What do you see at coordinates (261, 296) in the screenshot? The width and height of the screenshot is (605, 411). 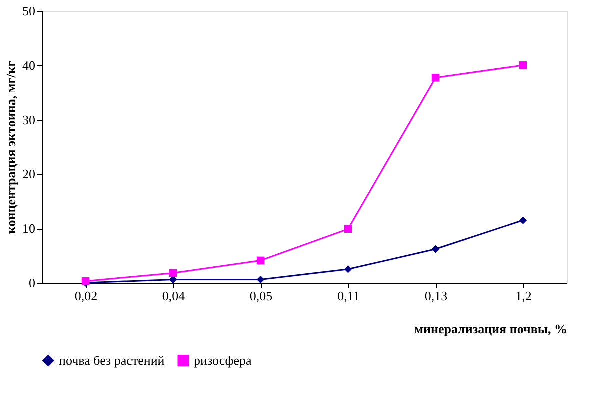 I see `x-tick-label: 0,05` at bounding box center [261, 296].